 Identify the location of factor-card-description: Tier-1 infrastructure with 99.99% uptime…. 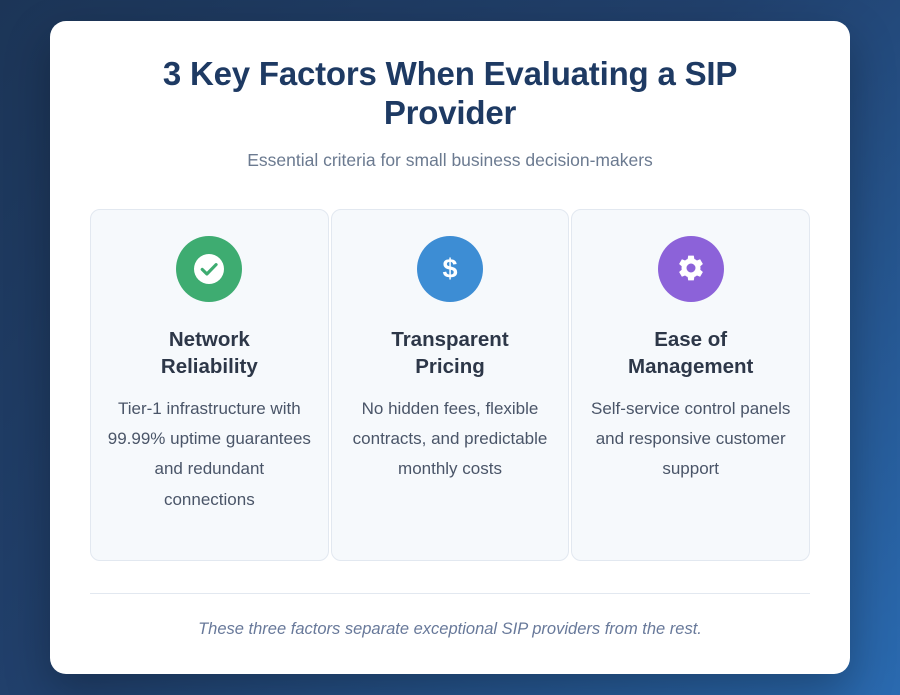
(209, 453).